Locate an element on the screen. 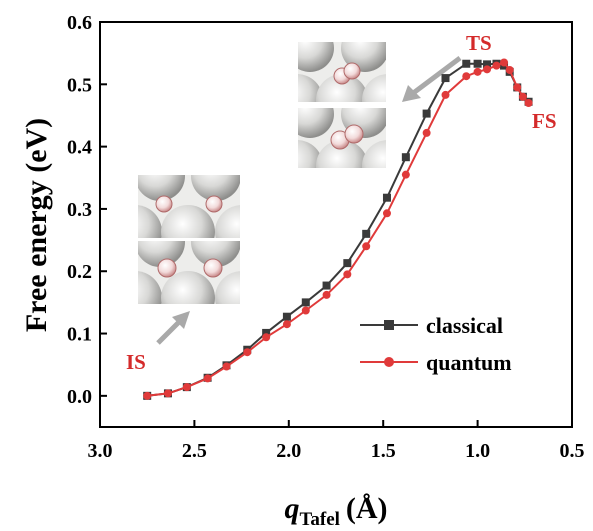  y-axis: 0.0 0.1 0.2 0.3 0.4 0.5 0.6 is located at coordinates (87, 210).